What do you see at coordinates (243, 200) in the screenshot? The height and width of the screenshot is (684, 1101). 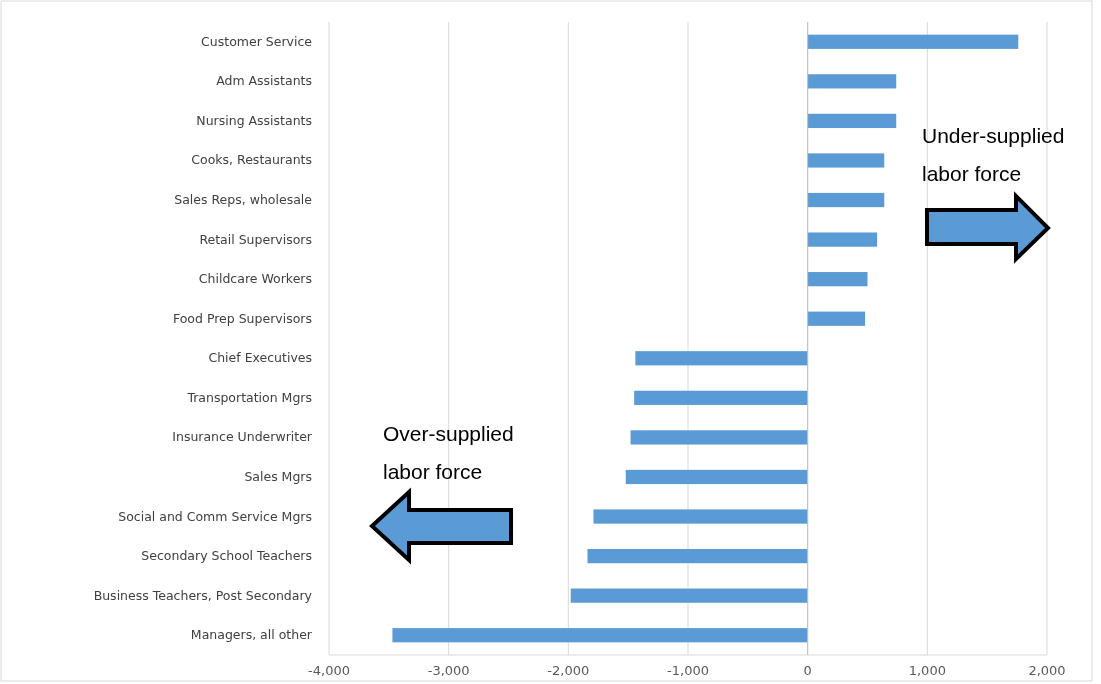 I see `y-tick-label: Sales Reps, wholesale` at bounding box center [243, 200].